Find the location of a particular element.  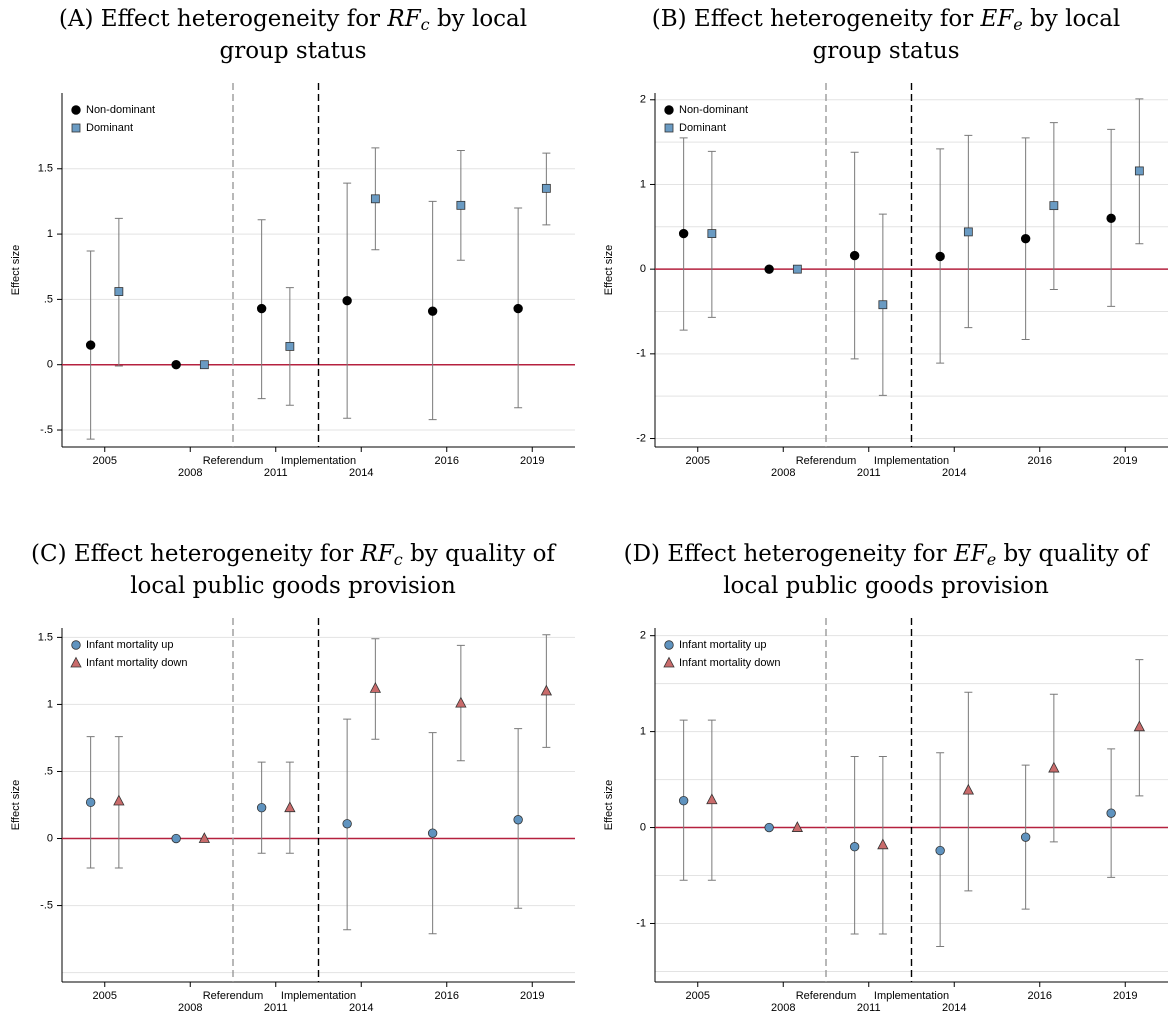

title-part: (A) is located at coordinates (76, 19).